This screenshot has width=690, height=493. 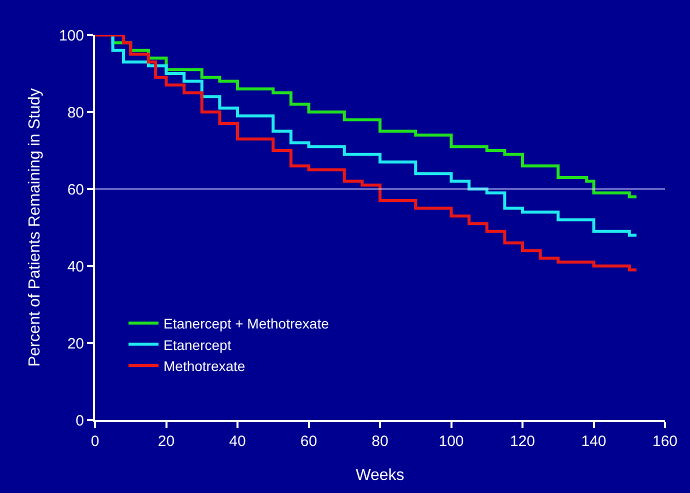 What do you see at coordinates (75, 189) in the screenshot?
I see `y-tick-label: 60` at bounding box center [75, 189].